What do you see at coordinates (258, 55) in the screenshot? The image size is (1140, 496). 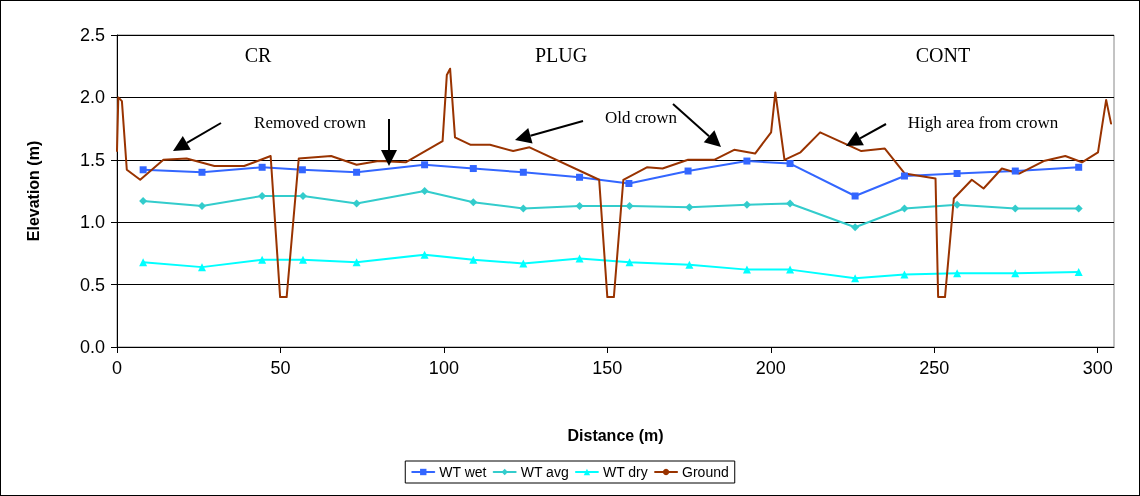 I see `annotation: CR` at bounding box center [258, 55].